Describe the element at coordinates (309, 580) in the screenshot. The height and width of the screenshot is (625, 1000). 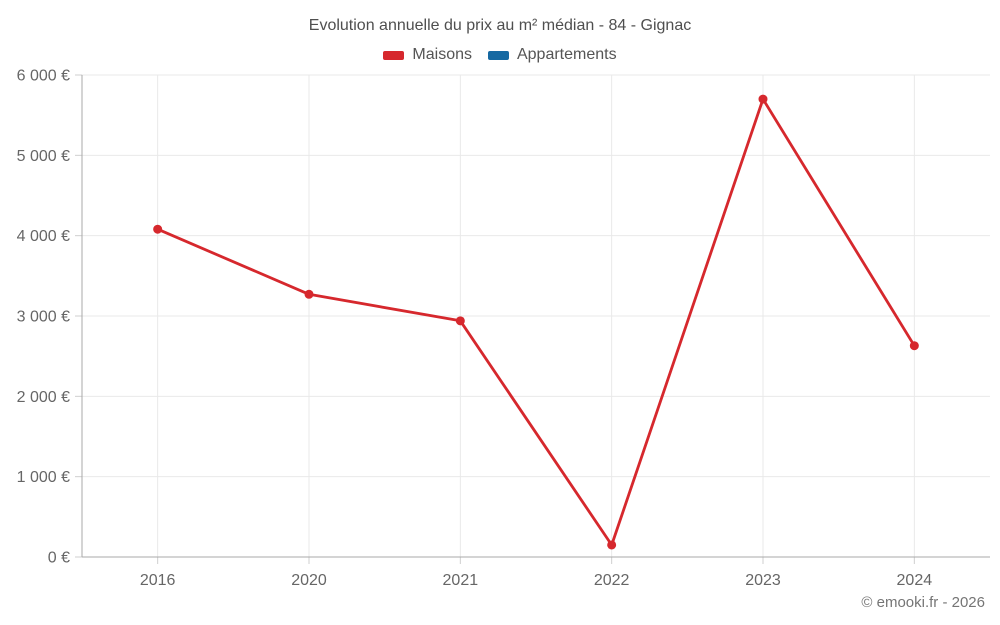
I see `x-axis-tick-label: 2020` at that location.